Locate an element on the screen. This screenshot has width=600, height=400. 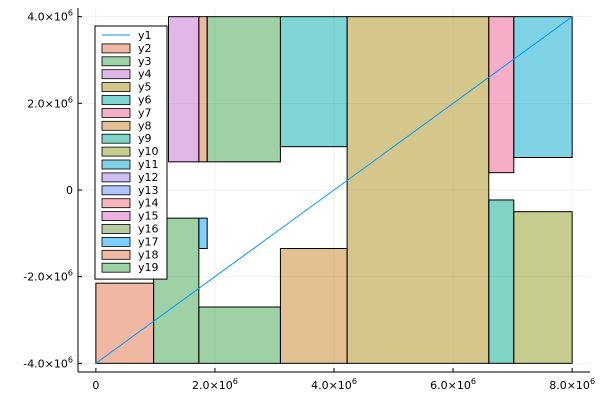
legend-swatch-y10 is located at coordinates (116, 151).